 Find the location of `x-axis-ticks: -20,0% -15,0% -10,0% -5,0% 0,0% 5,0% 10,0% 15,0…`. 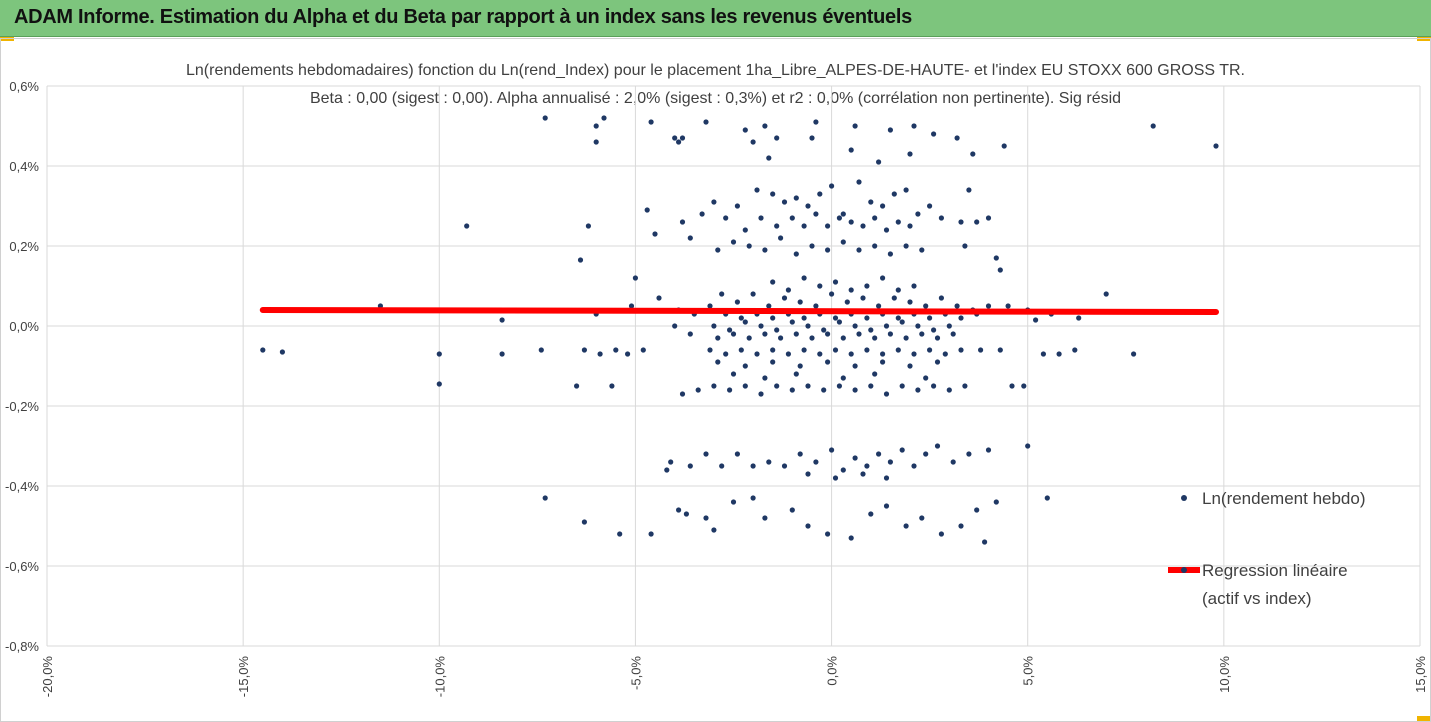

x-axis-ticks: -20,0% -15,0% -10,0% -5,0% 0,0% 5,0% 10,0% 15,0… is located at coordinates (734, 677).